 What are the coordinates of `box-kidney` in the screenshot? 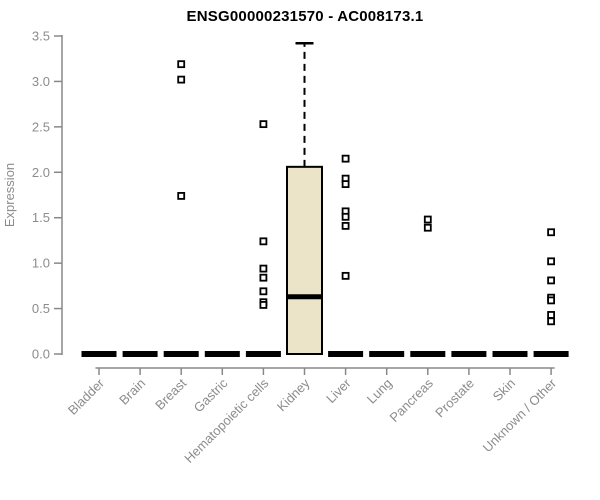 It's located at (304, 260).